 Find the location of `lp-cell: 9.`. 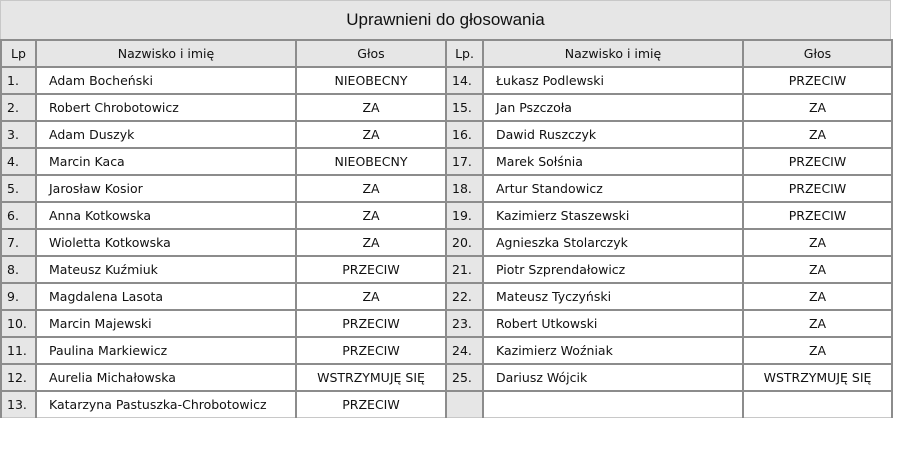

lp-cell: 9. is located at coordinates (18, 296).